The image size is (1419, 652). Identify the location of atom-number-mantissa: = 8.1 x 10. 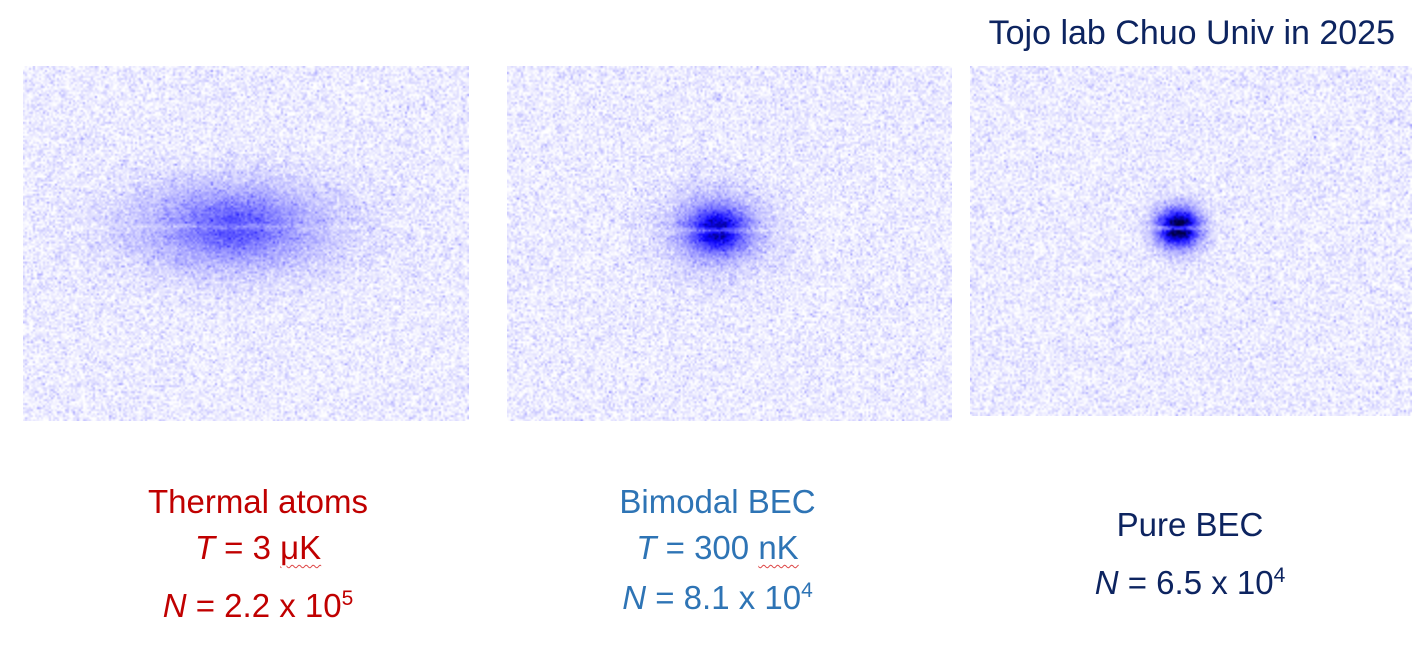
(724, 597).